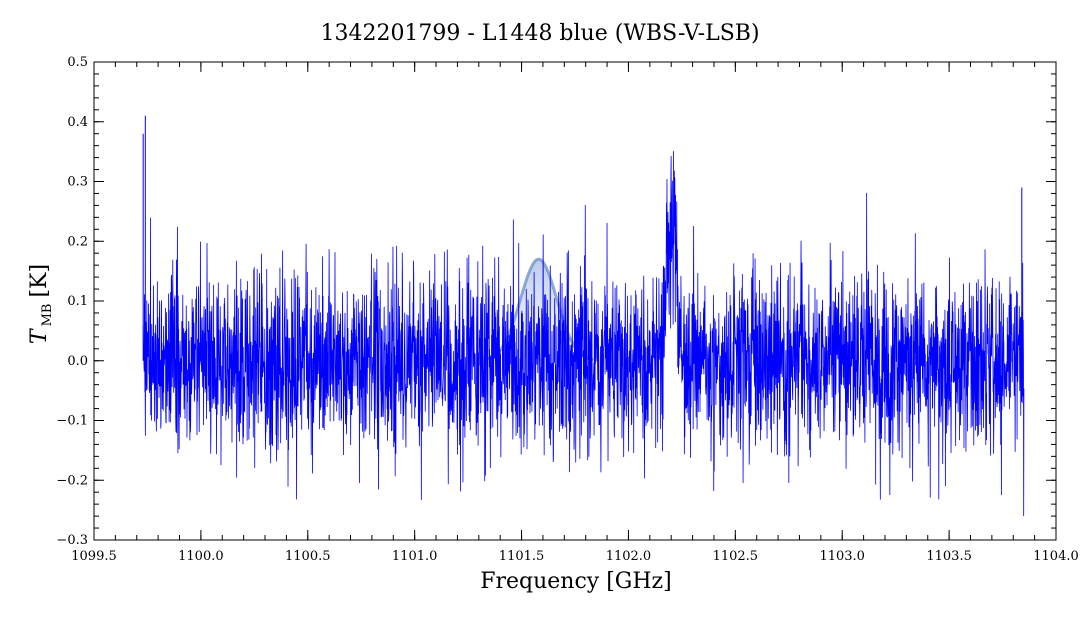 This screenshot has height=618, width=1080. What do you see at coordinates (94, 556) in the screenshot?
I see `x-tick-label: 1099.5` at bounding box center [94, 556].